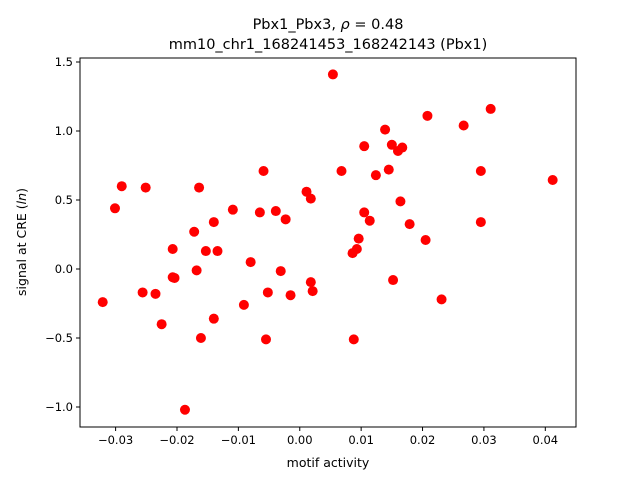  I want to click on x-tick-label: 0.03, so click(484, 440).